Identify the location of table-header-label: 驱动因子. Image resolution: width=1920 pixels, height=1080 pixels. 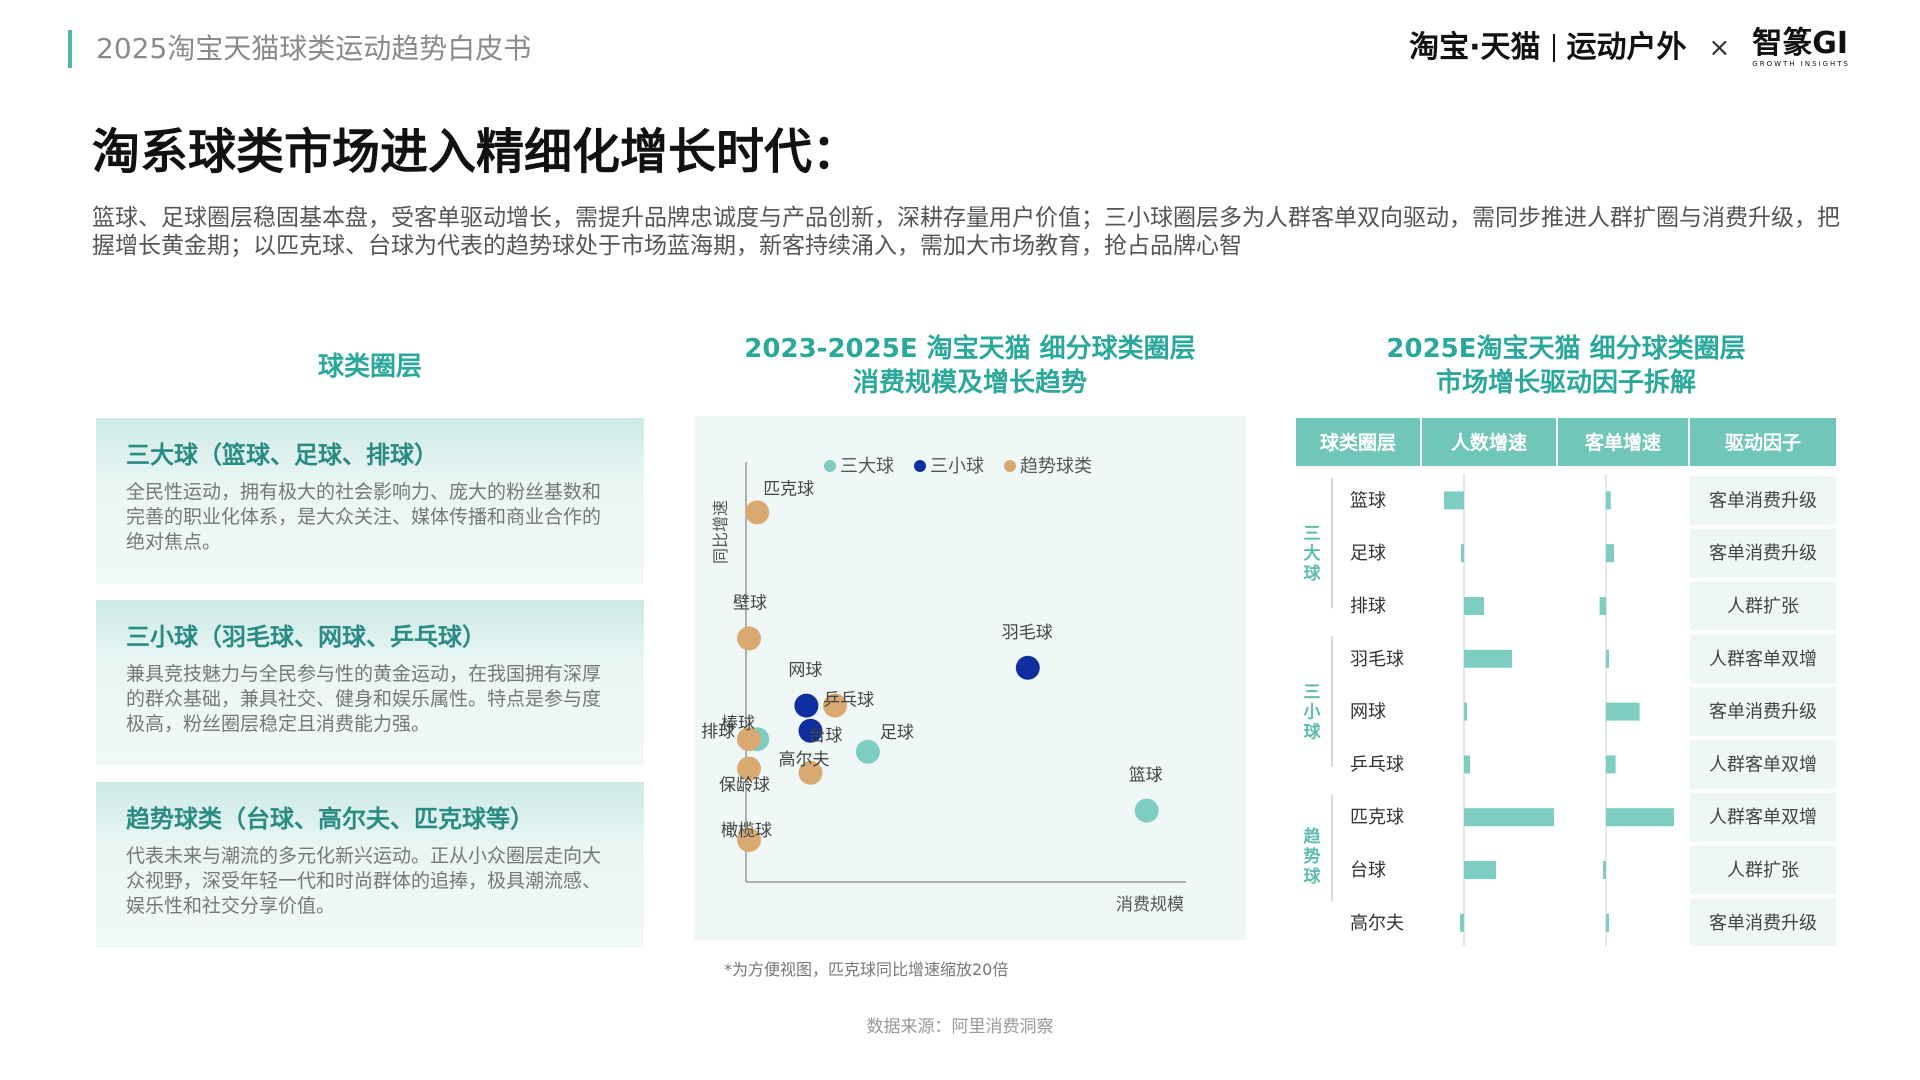
(1763, 443).